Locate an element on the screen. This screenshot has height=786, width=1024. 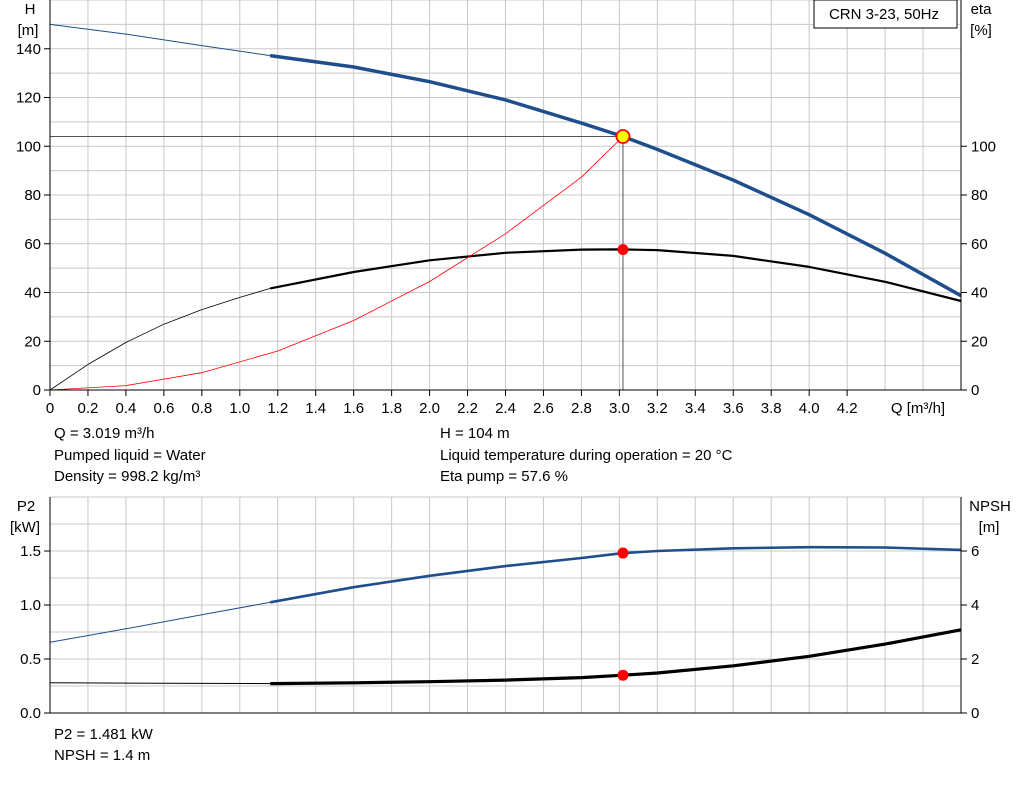
x-tick-label: 2.6 is located at coordinates (543, 408).